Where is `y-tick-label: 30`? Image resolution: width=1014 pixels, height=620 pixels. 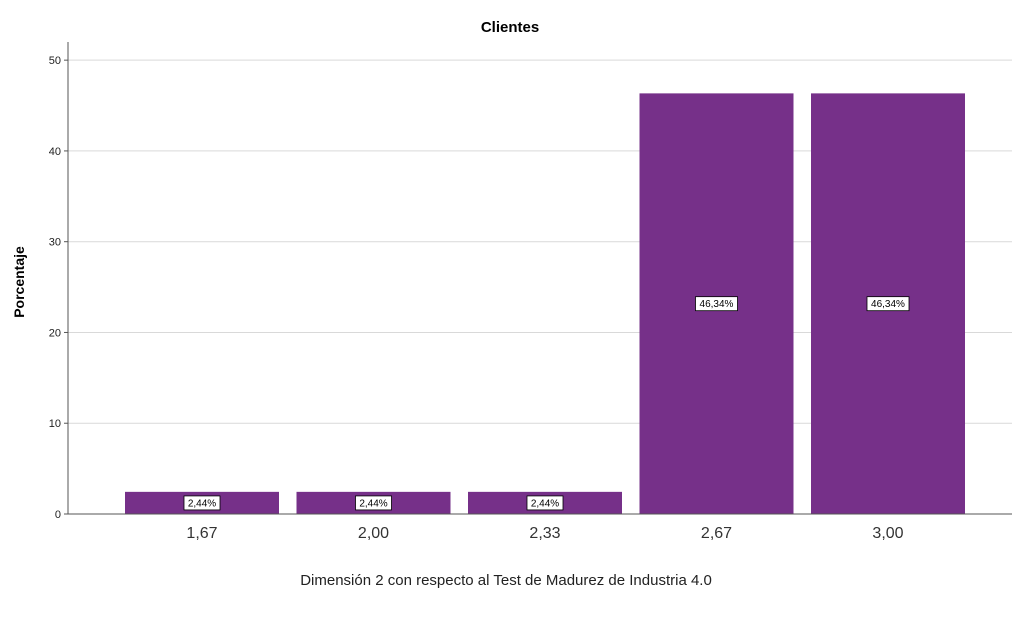 y-tick-label: 30 is located at coordinates (55, 243).